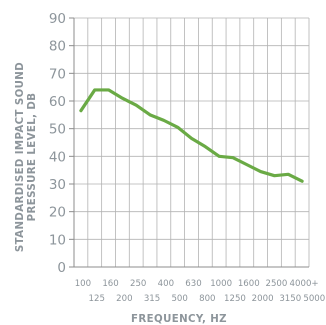 This screenshot has height=325, width=326. What do you see at coordinates (249, 284) in the screenshot?
I see `x-tick-label-1600: 1600` at bounding box center [249, 284].